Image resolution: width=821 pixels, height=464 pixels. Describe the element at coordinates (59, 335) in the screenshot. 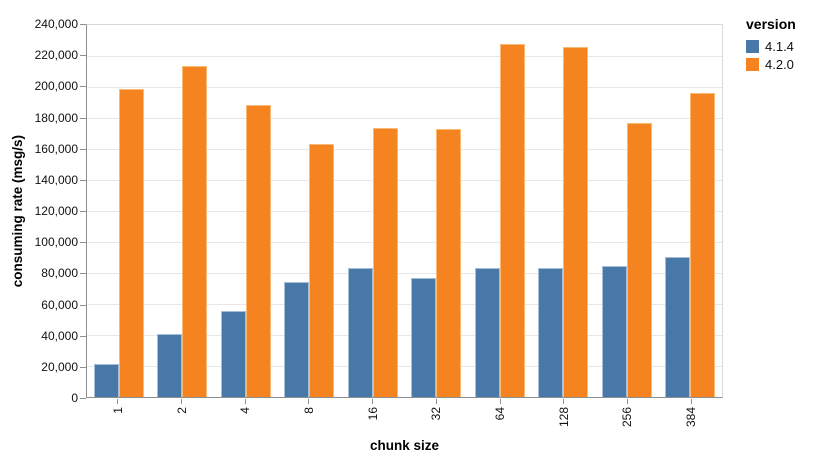

I see `y-tick-label-40000: 40,000` at that location.